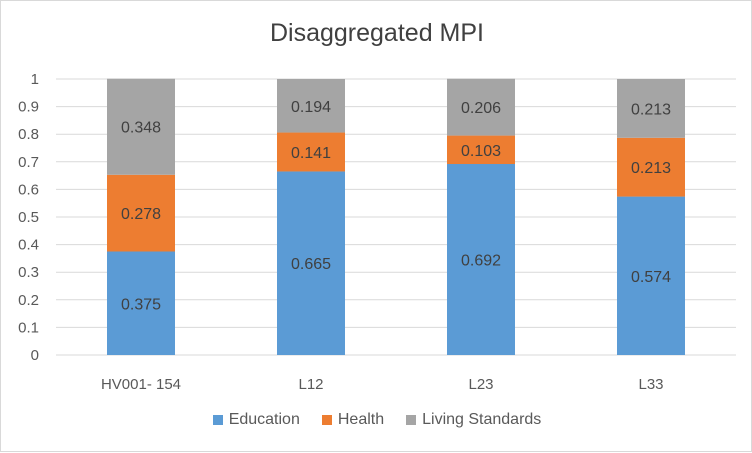 The width and height of the screenshot is (752, 453). I want to click on legend-item: Health, so click(353, 420).